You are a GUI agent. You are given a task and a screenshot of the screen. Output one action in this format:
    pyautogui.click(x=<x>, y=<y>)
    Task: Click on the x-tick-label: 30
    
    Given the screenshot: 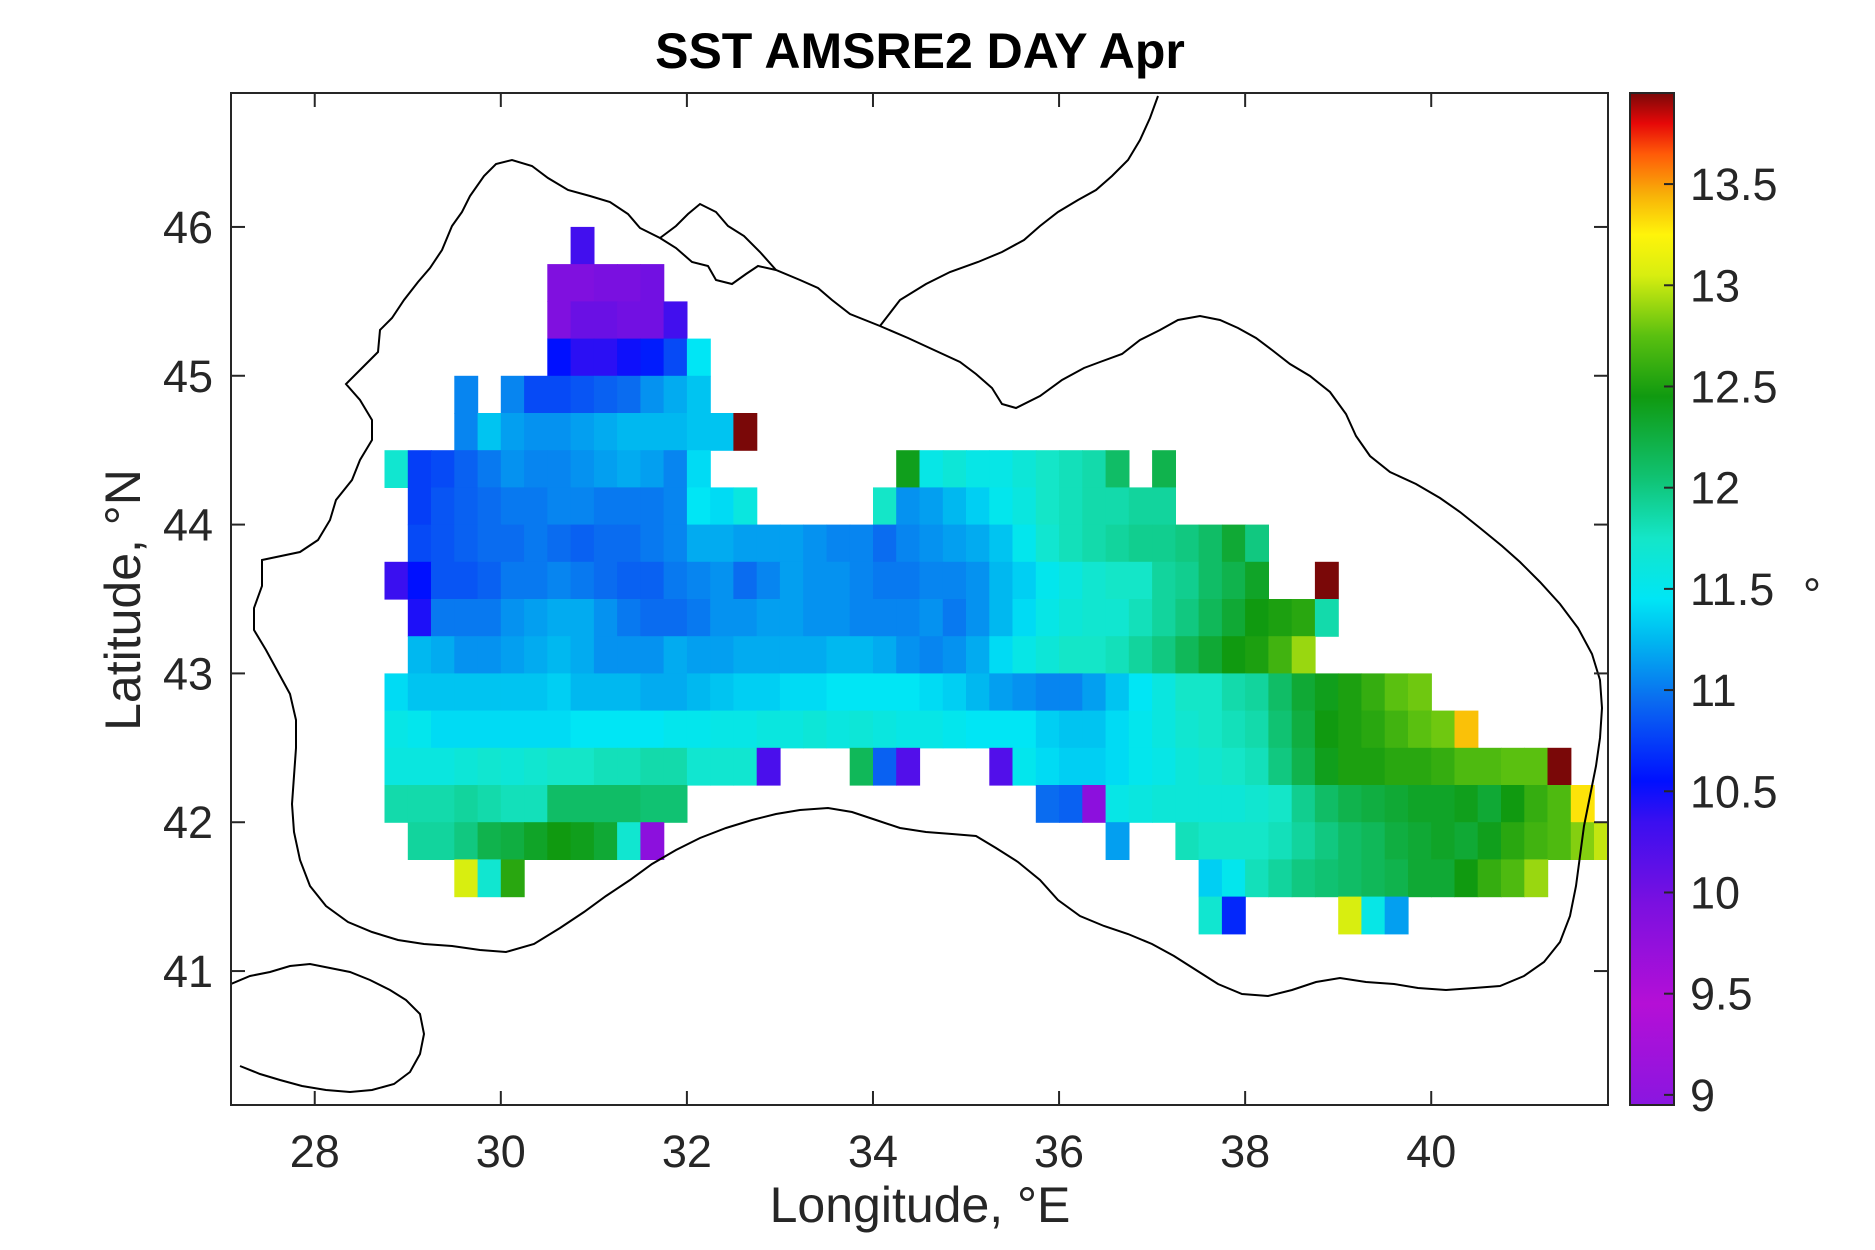 What is the action you would take?
    pyautogui.click(x=501, y=1151)
    